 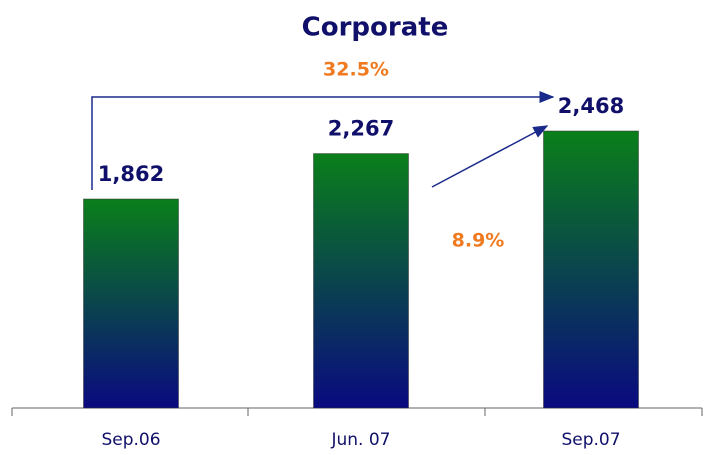 I want to click on data-label: 2,267, so click(x=361, y=129).